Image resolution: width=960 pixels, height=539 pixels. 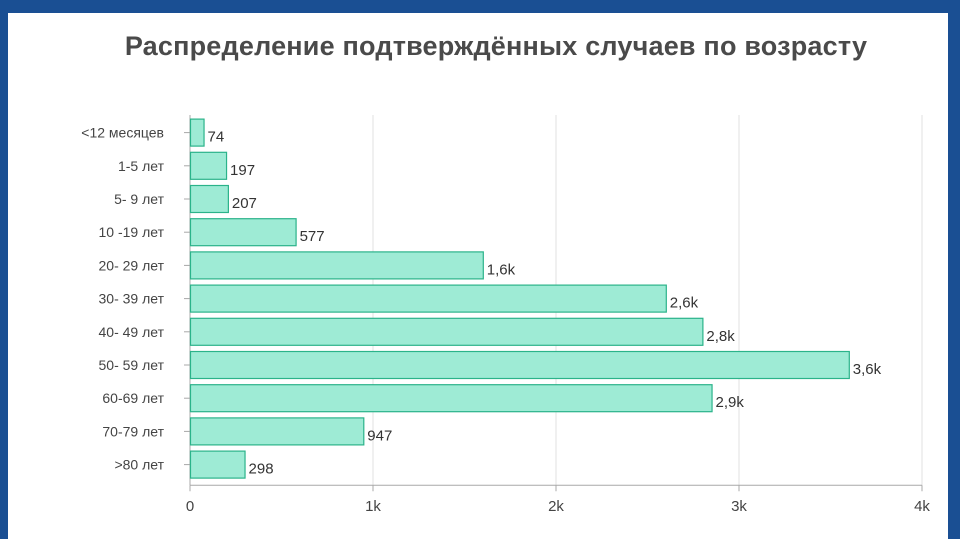 I want to click on data-label: 2,9k, so click(x=730, y=402).